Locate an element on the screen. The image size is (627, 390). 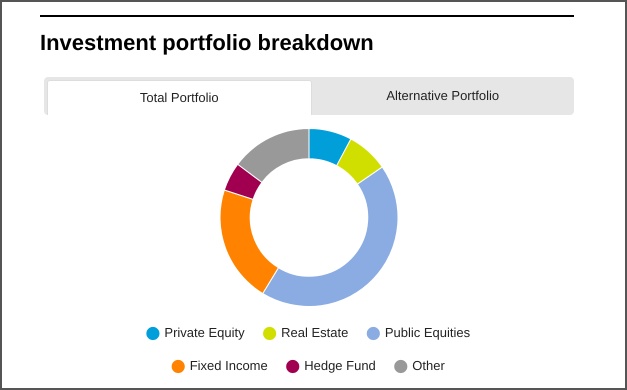
legend-label: Public Equities is located at coordinates (427, 332).